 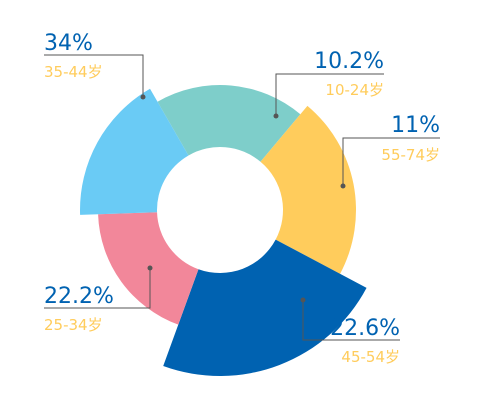 I want to click on leader-line-10-24岁, so click(x=329, y=94).